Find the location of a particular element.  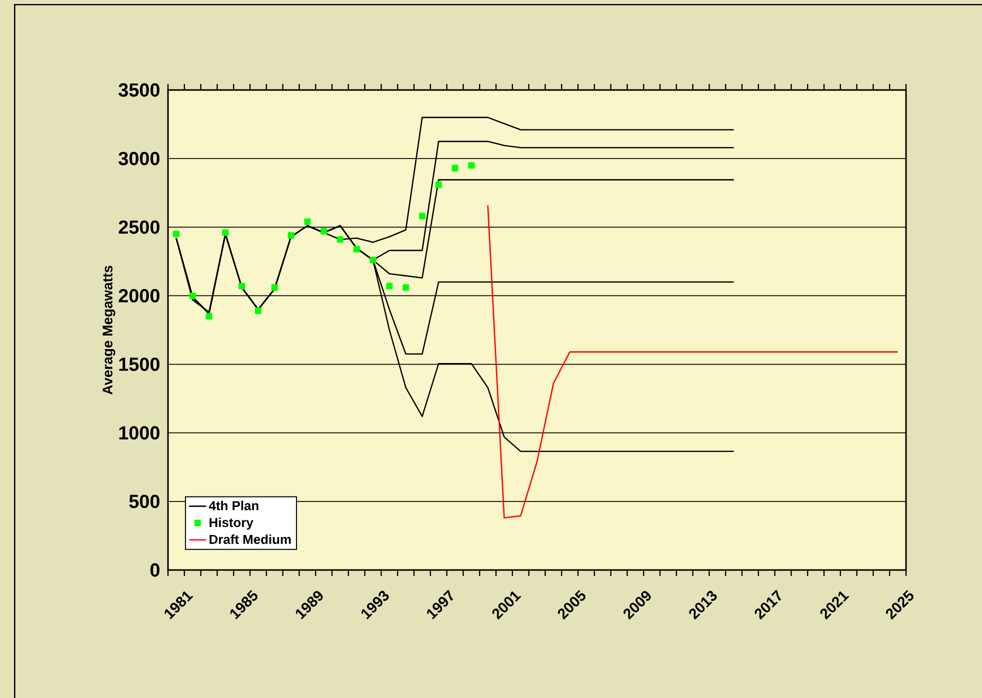

y-tick-label: 0 is located at coordinates (155, 570).